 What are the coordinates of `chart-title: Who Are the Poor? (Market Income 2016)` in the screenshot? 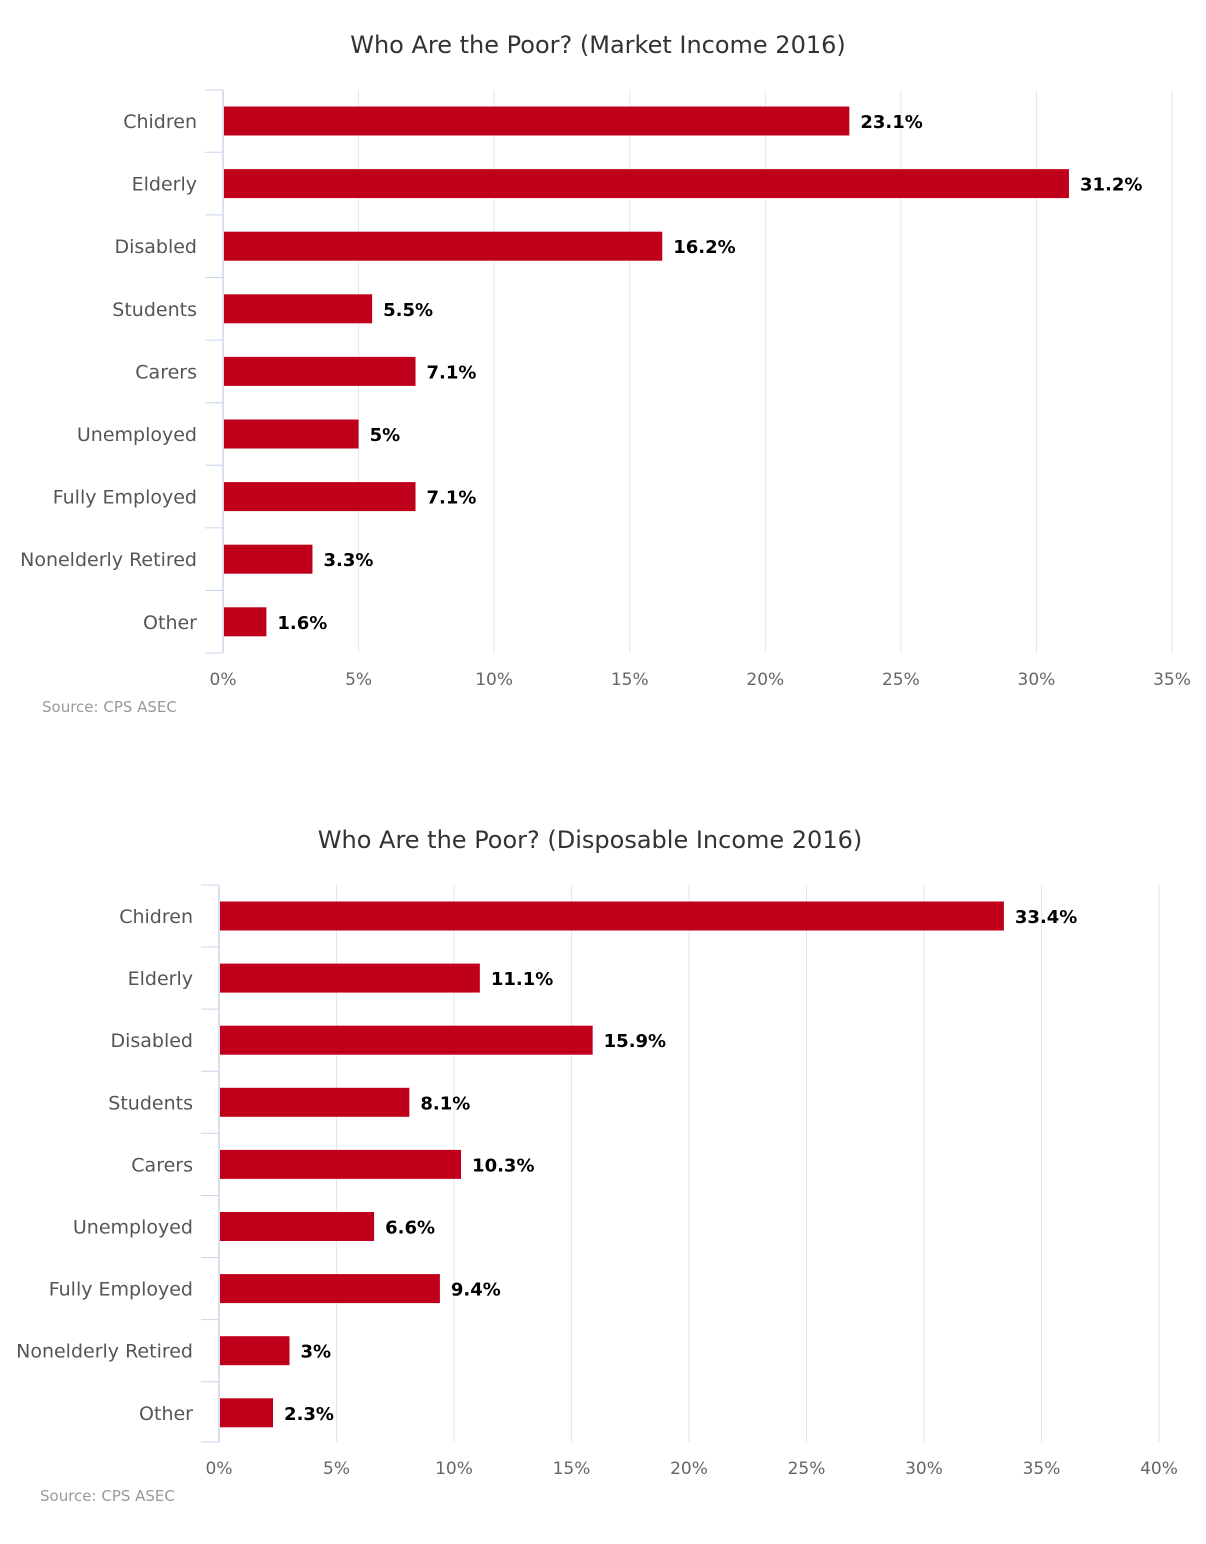 It's located at (598, 45).